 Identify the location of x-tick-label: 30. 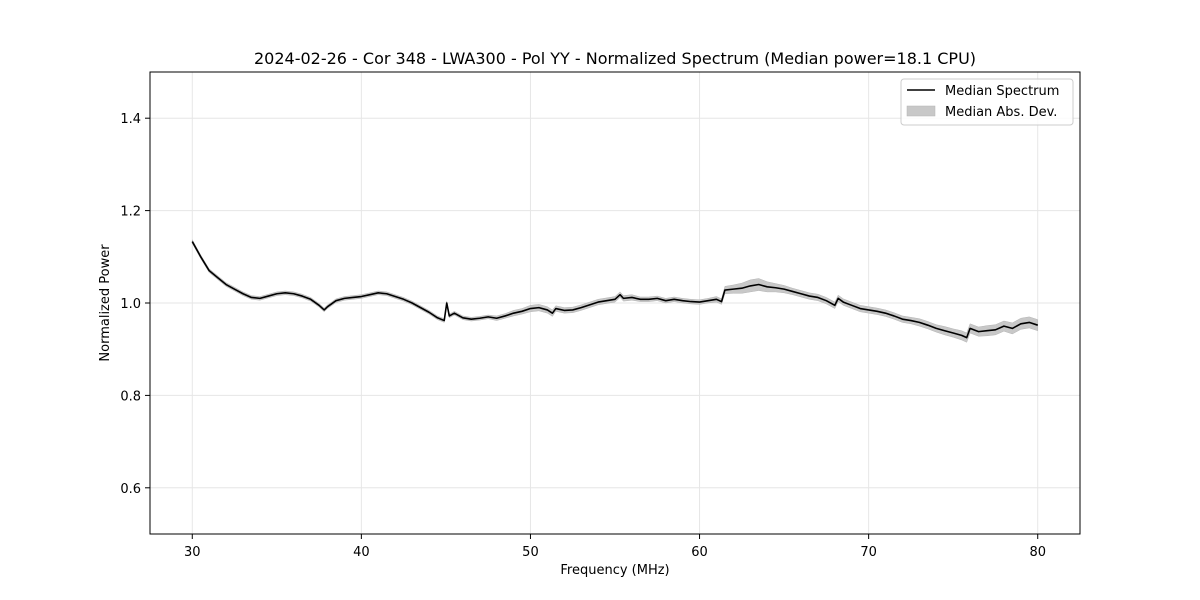
(192, 552).